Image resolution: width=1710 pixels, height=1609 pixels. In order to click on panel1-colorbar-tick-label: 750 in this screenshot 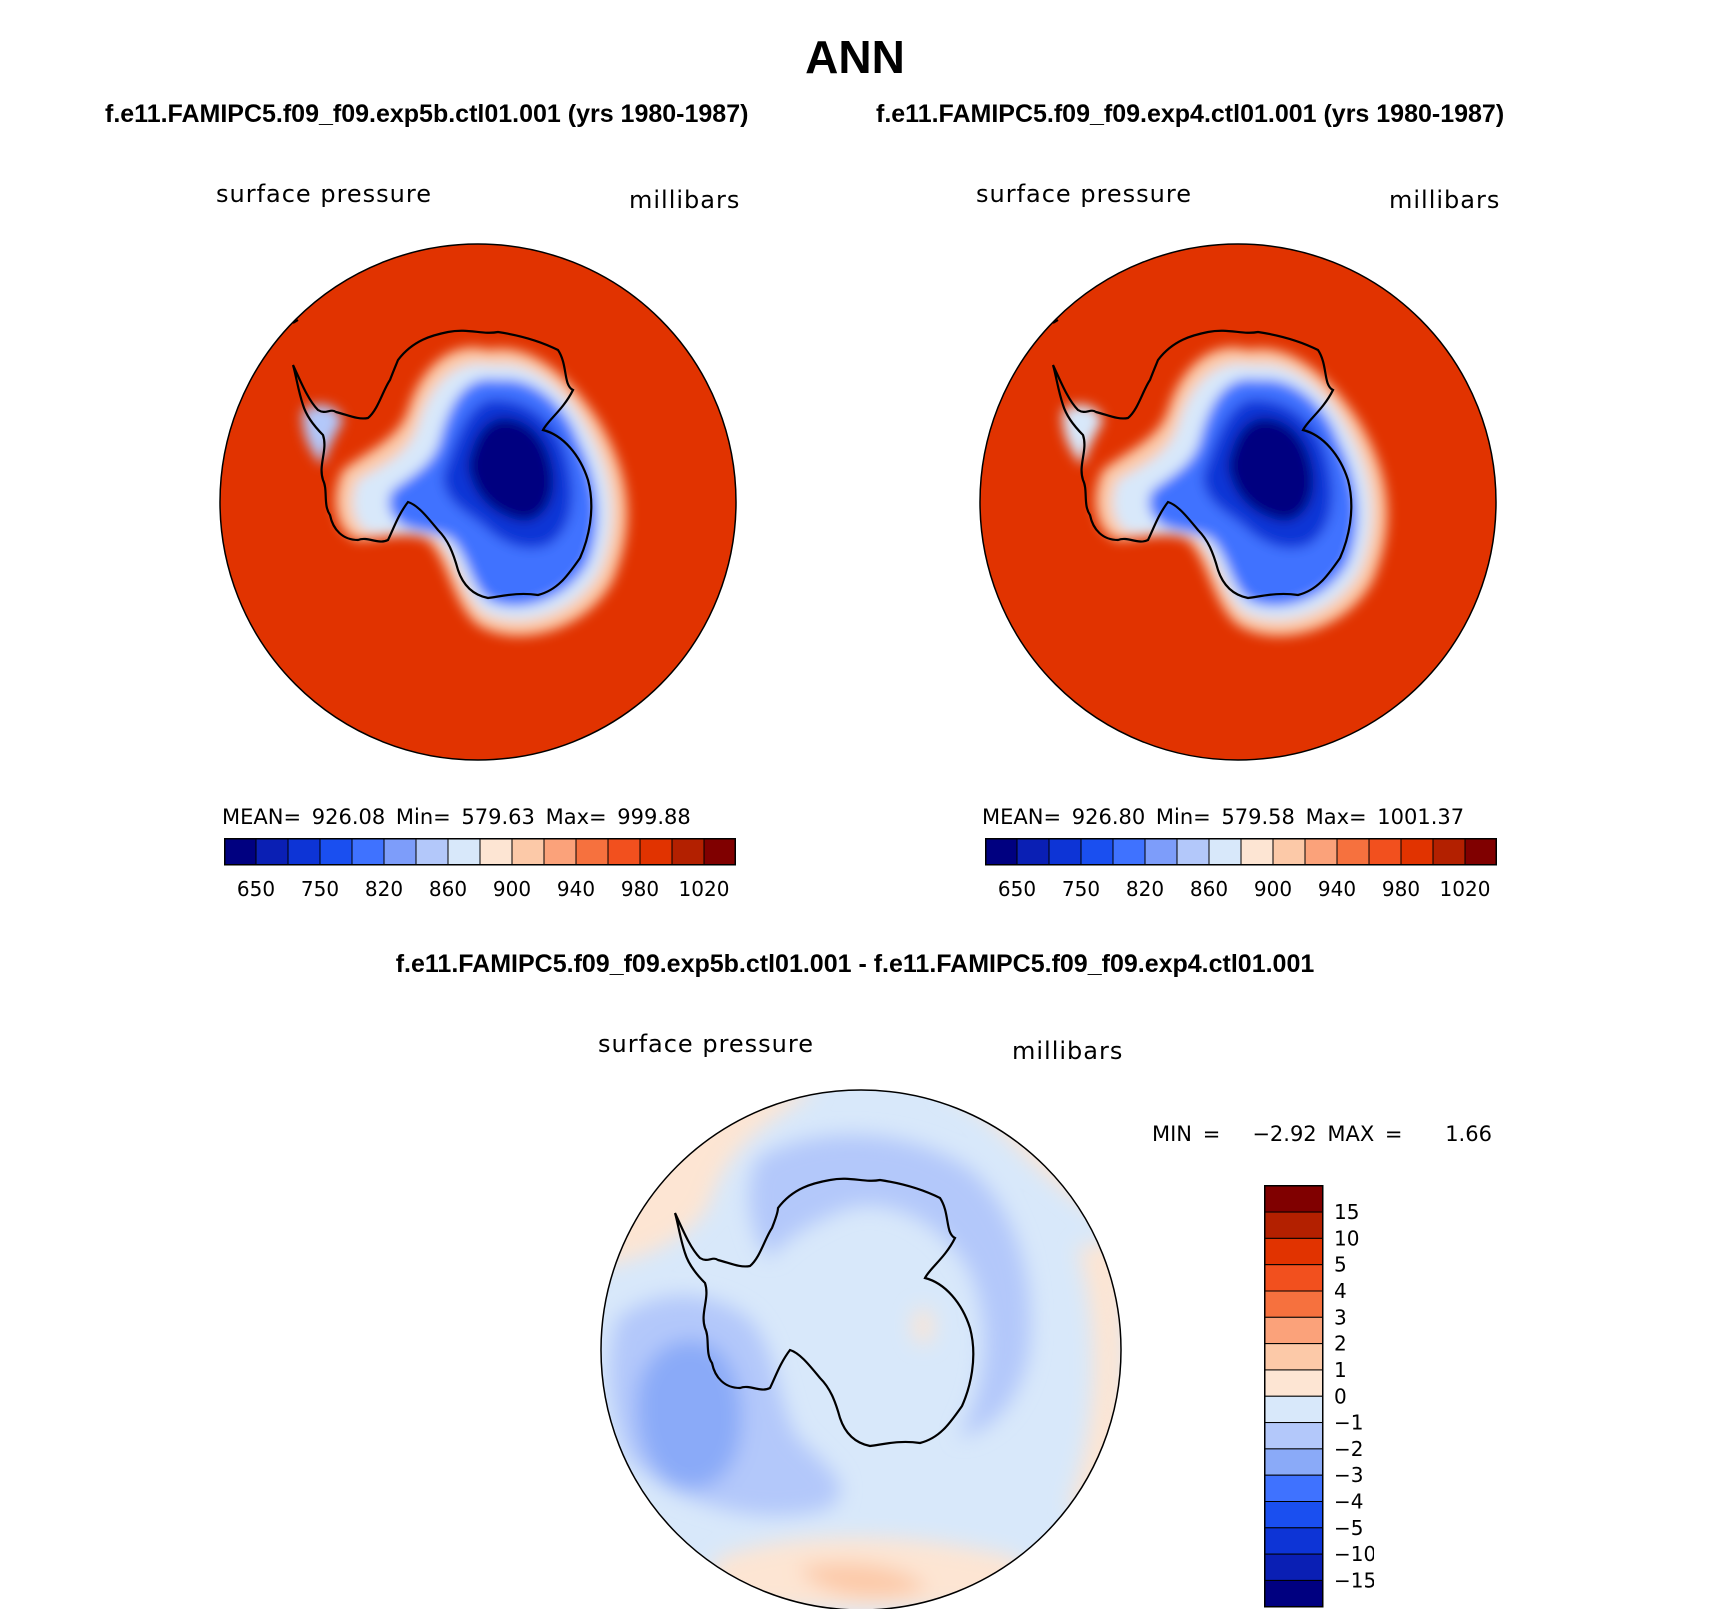, I will do `click(320, 889)`.